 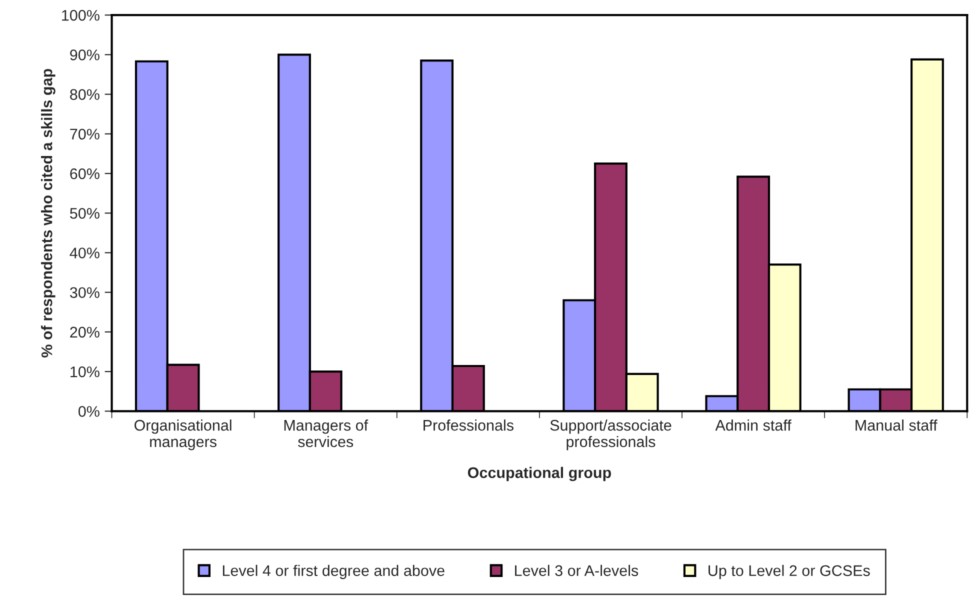 What do you see at coordinates (576, 570) in the screenshot?
I see `legend-label: Level 3 or A-levels` at bounding box center [576, 570].